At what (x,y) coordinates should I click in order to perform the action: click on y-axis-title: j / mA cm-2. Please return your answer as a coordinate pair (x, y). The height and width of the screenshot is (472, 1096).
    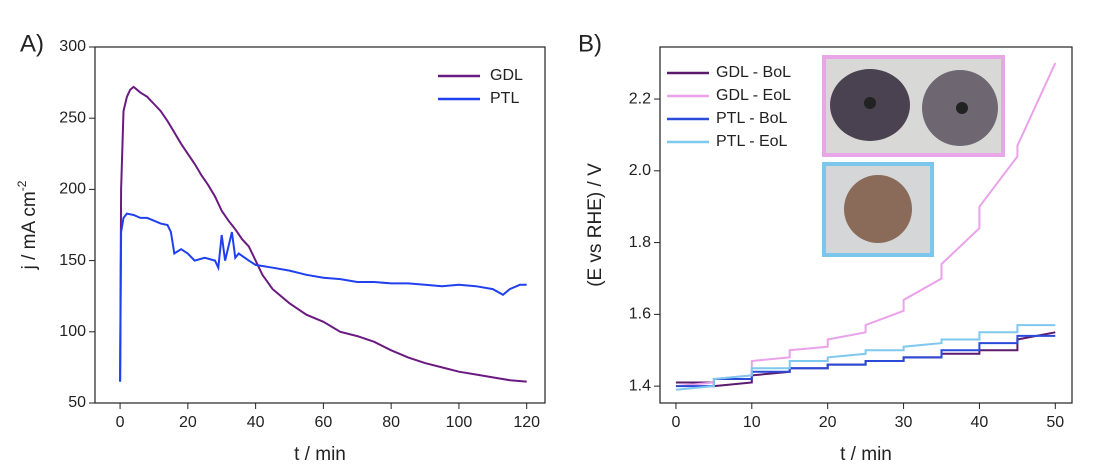
    Looking at the image, I should click on (27, 225).